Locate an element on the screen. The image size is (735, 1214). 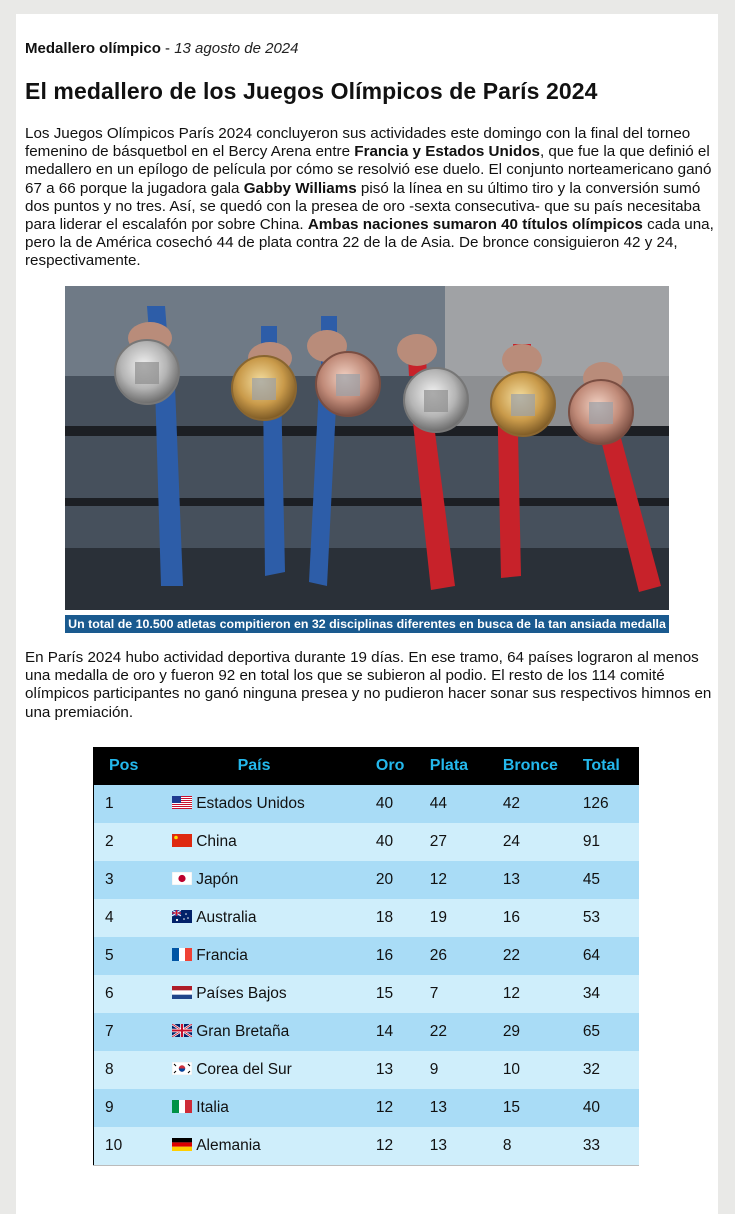
cell-gold: 18 is located at coordinates (402, 918).